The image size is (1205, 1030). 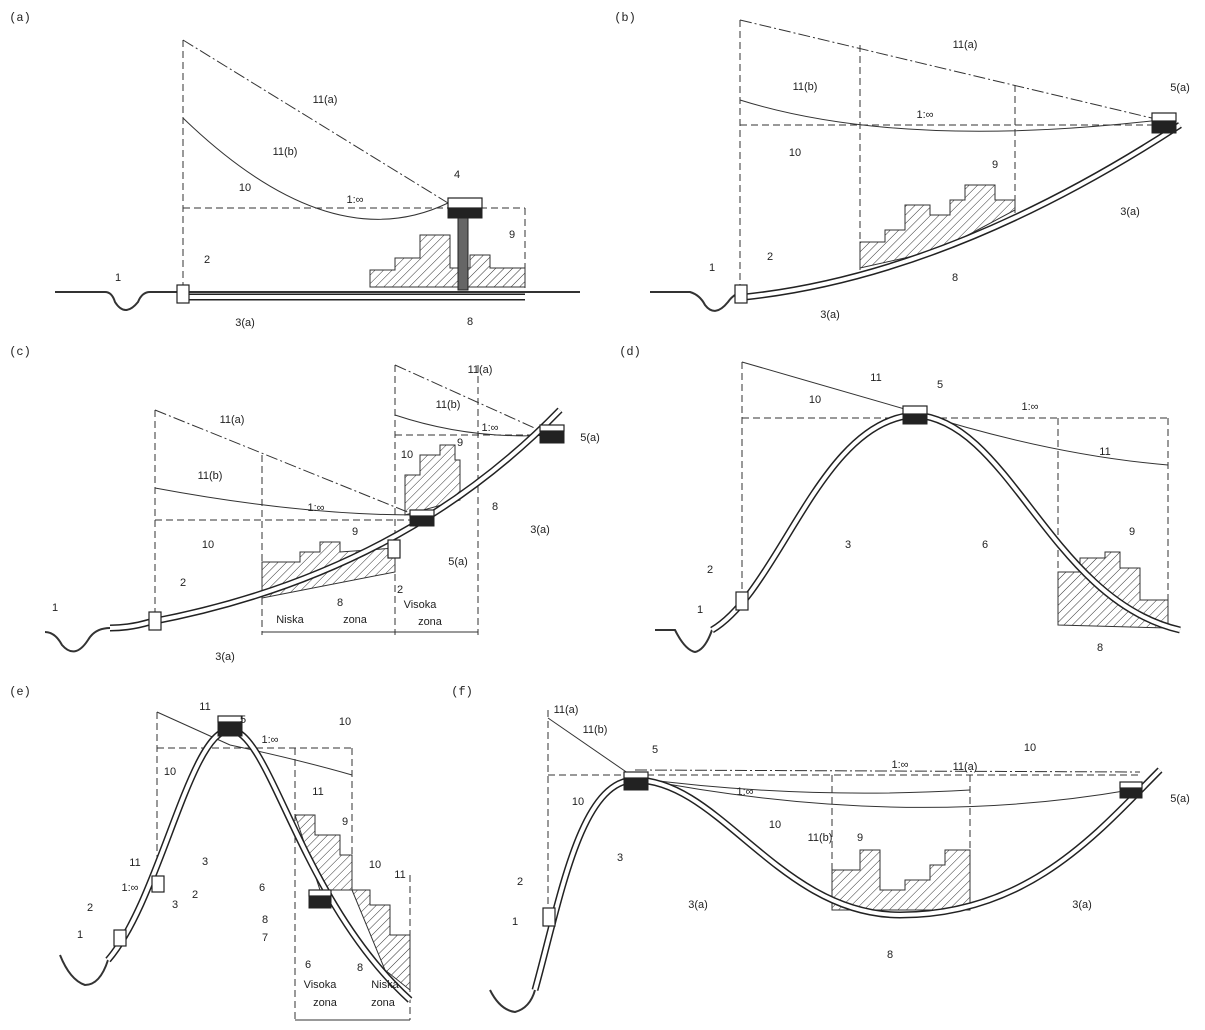 What do you see at coordinates (321, 985) in the screenshot?
I see `callout-label: Visoka` at bounding box center [321, 985].